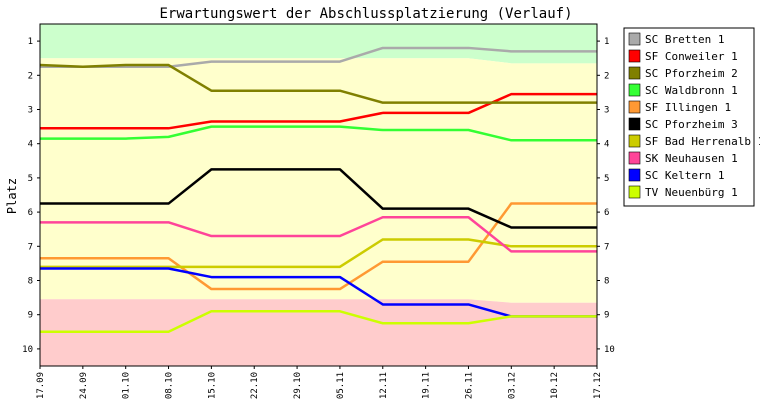 The height and width of the screenshot is (400, 760). What do you see at coordinates (298, 385) in the screenshot?
I see `x-tick-label: 29.10` at bounding box center [298, 385].